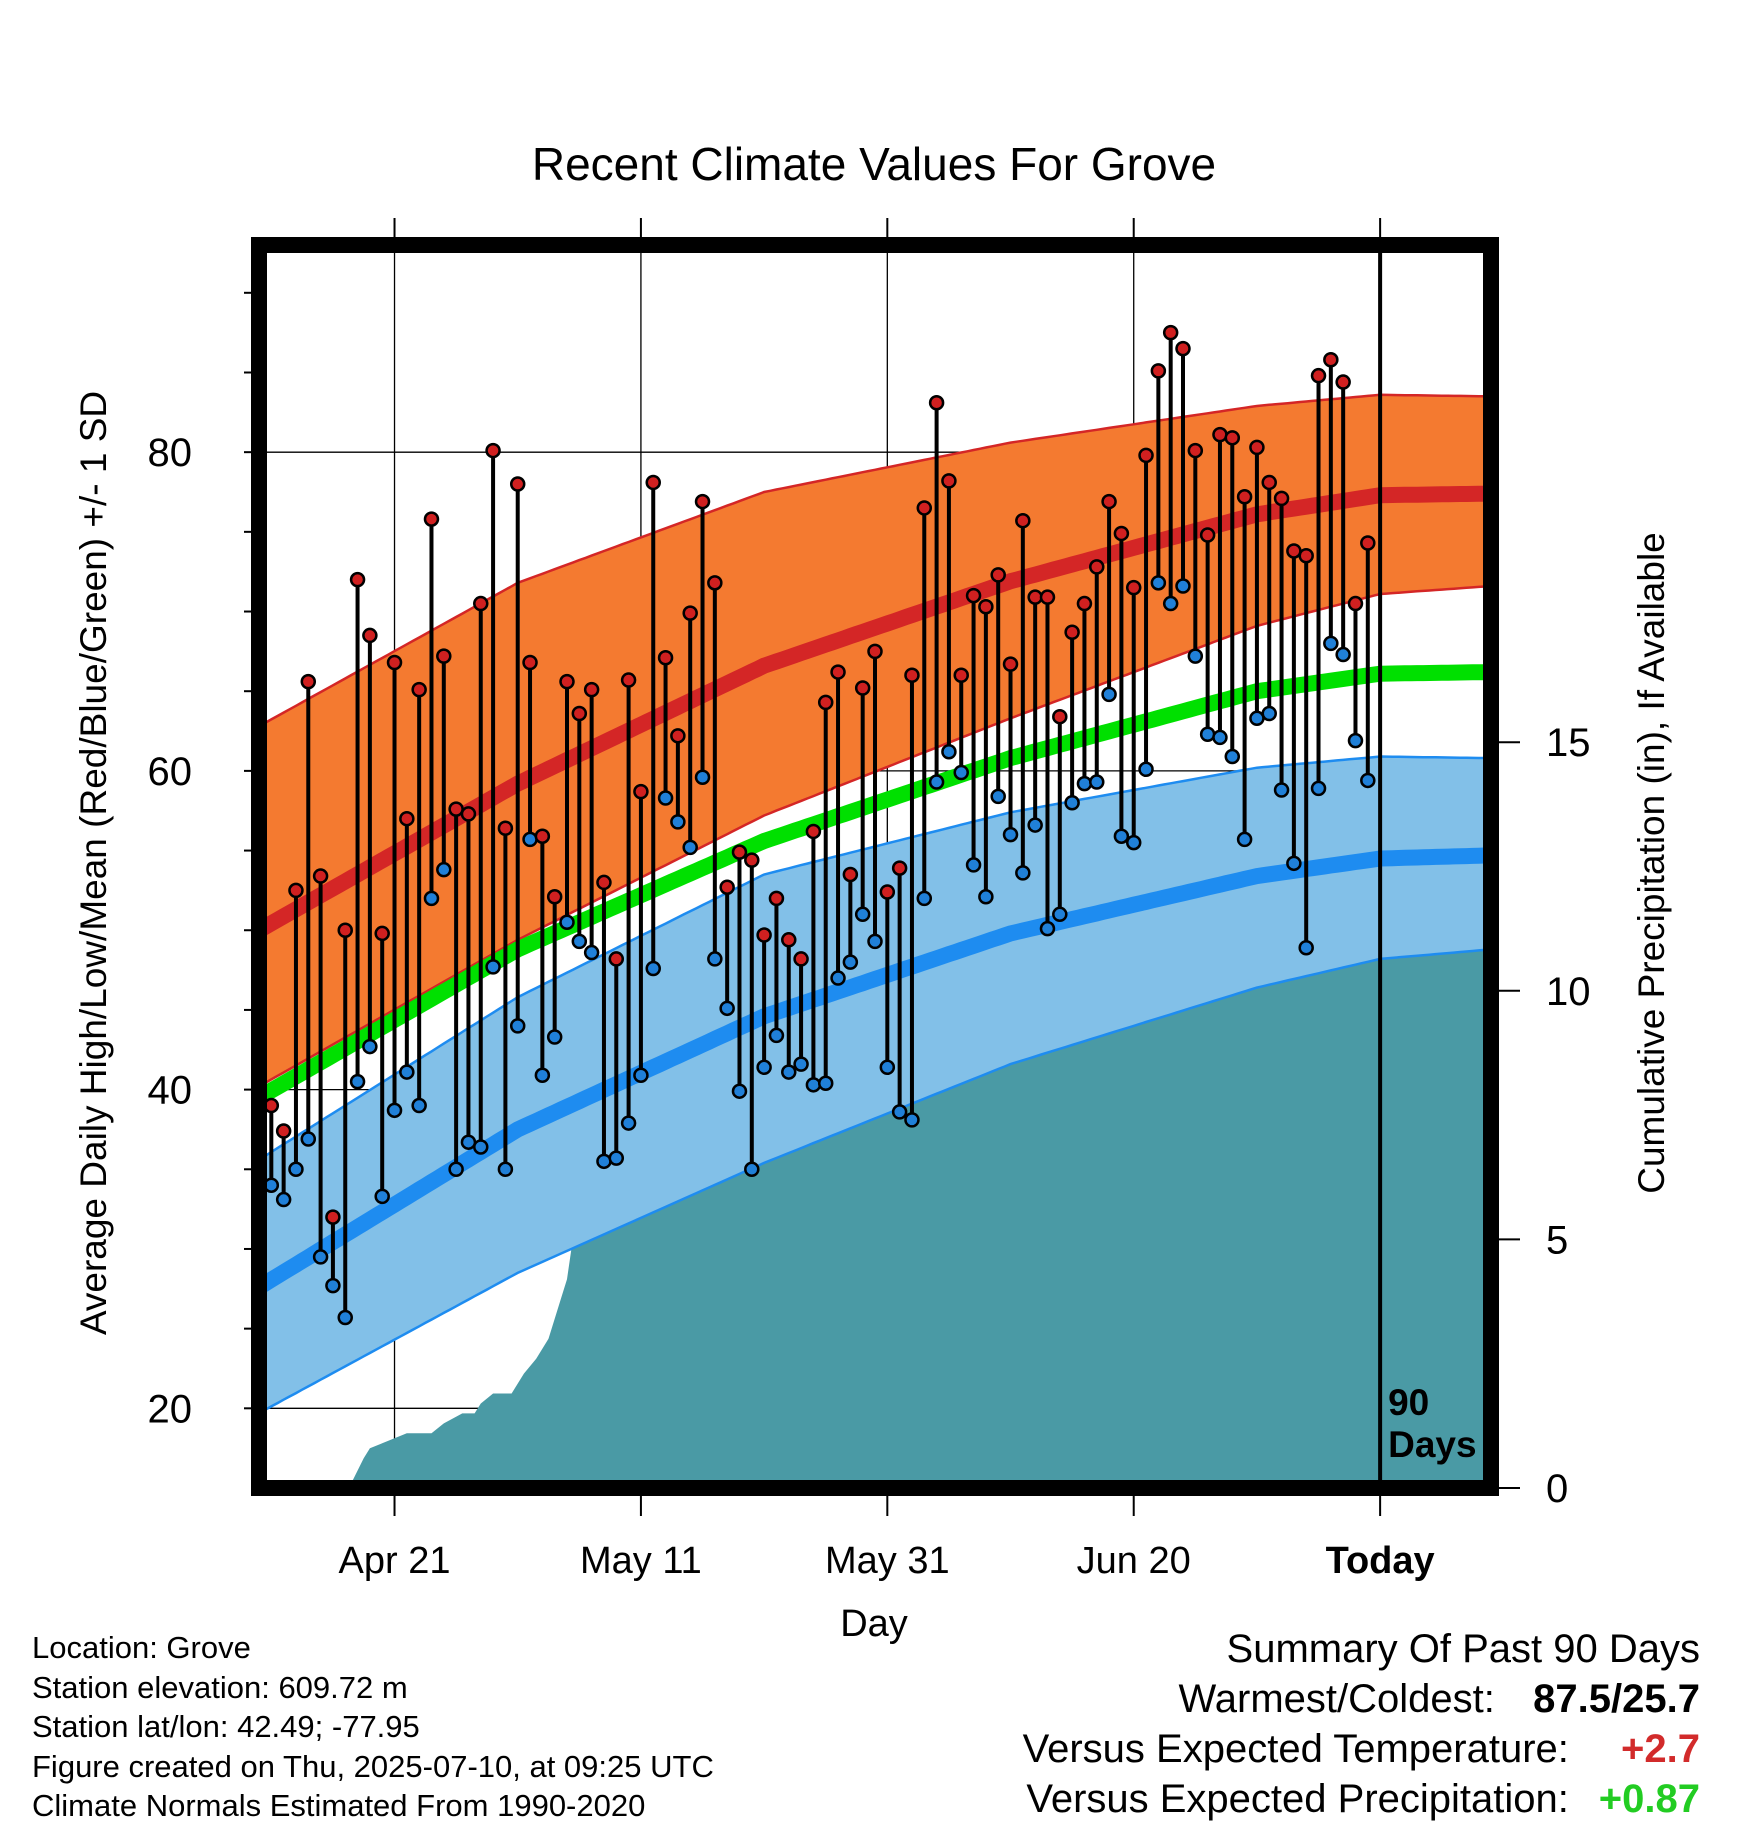  I want to click on x-tick-label: Today, so click(1380, 1561).